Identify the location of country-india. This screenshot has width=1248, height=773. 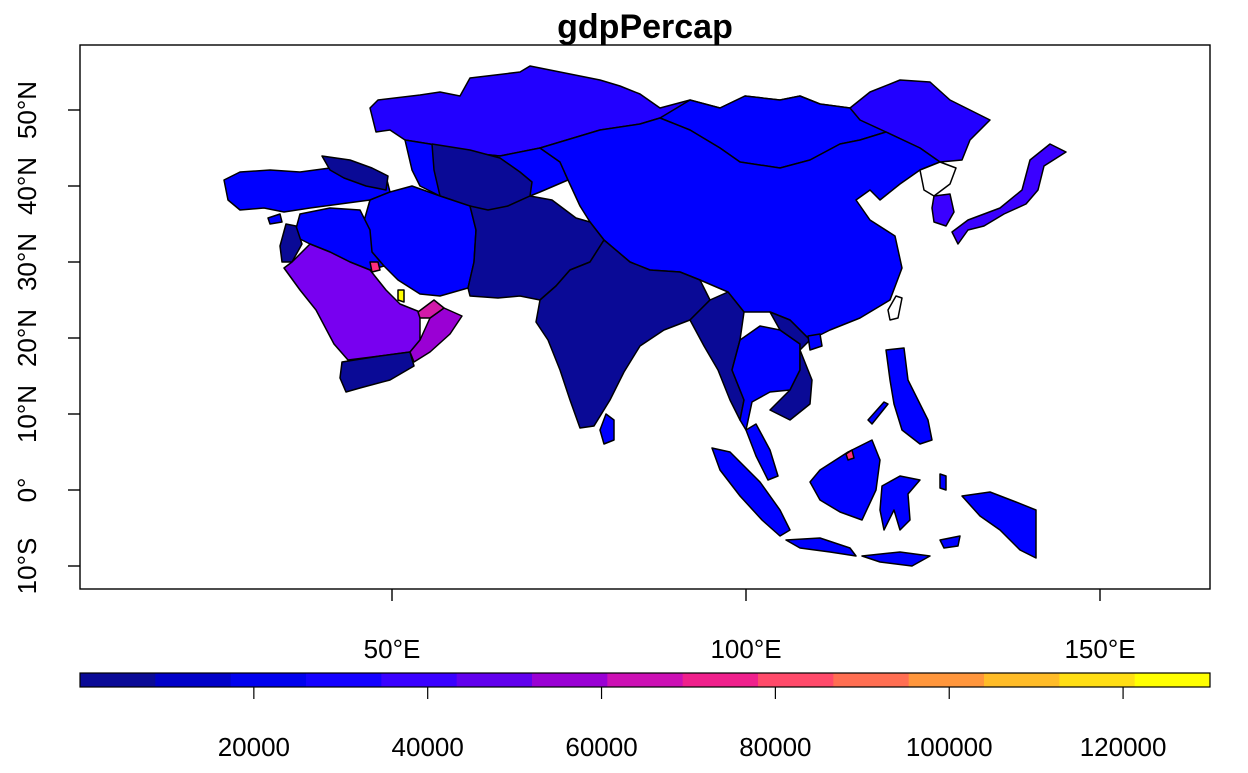
(623, 334).